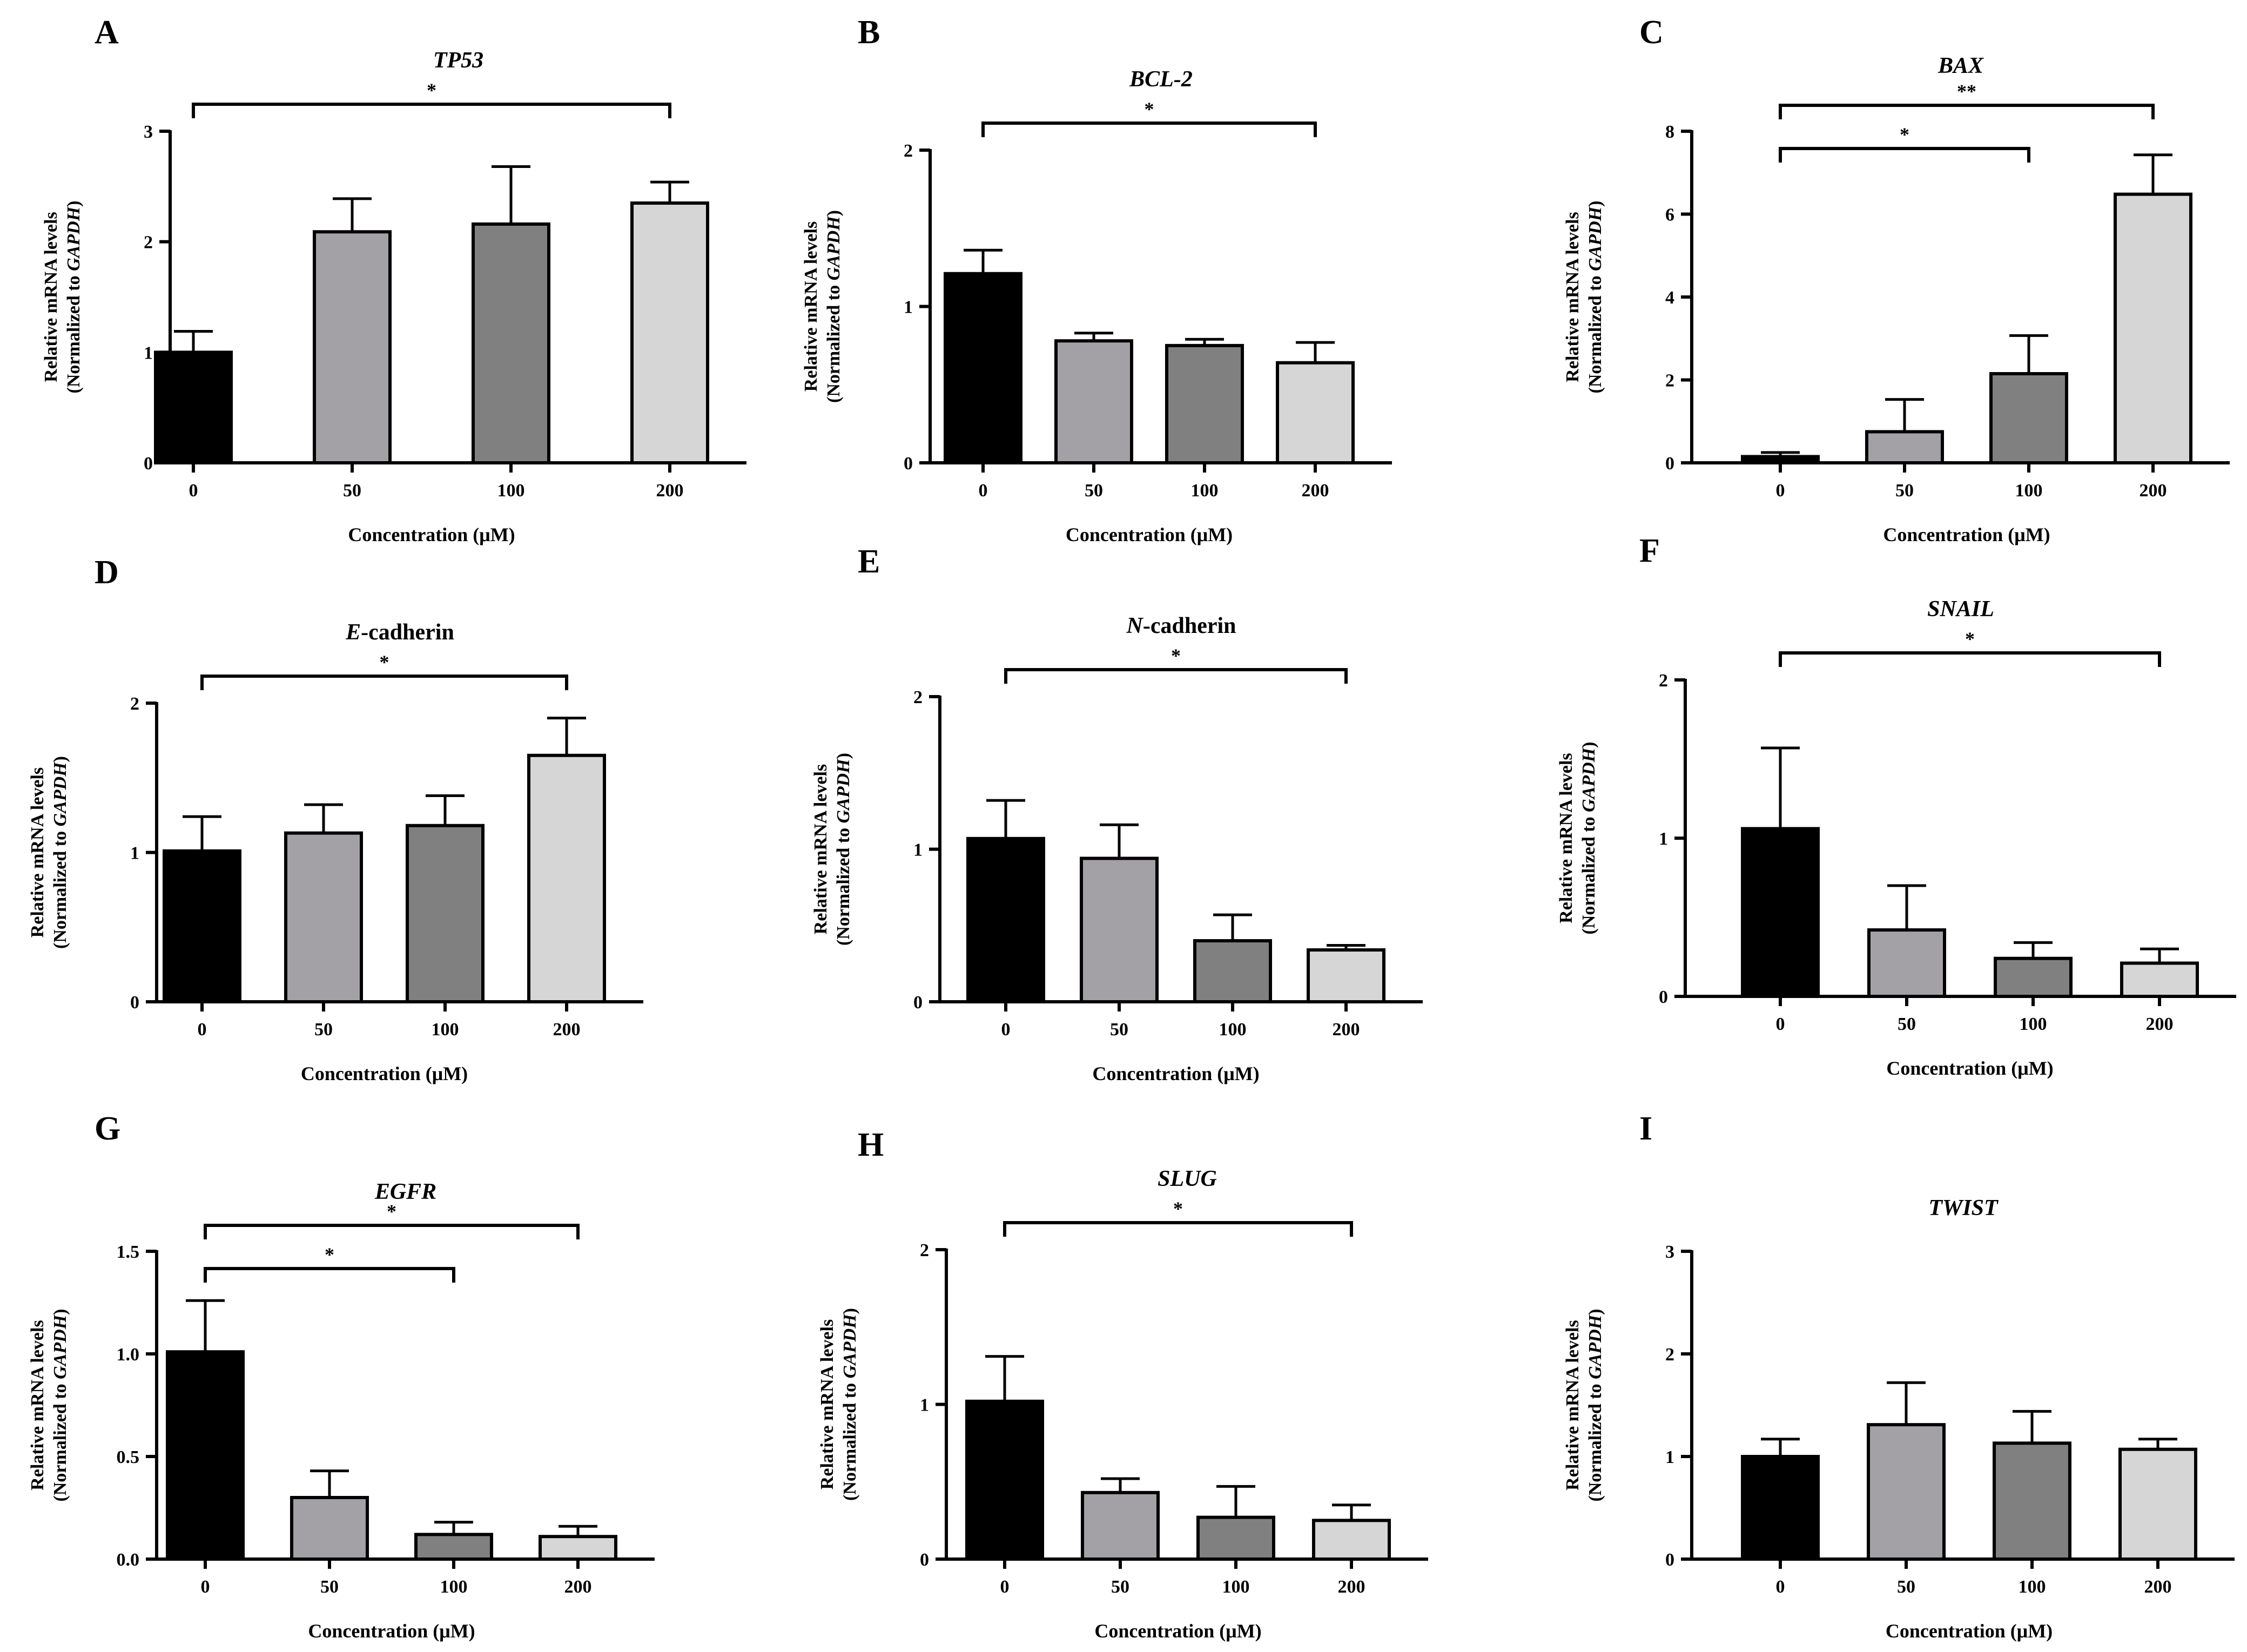 Image resolution: width=2247 pixels, height=1652 pixels. I want to click on chart-title: EGFR, so click(405, 1192).